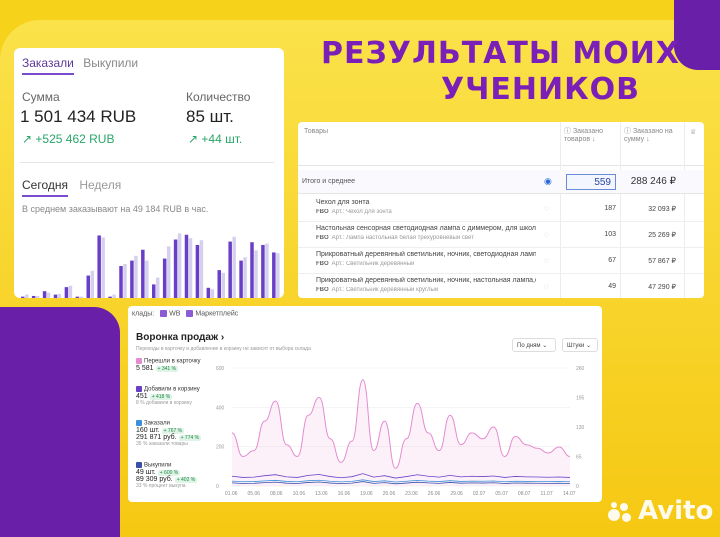  I want to click on tab-week: Неделя, so click(100, 185).